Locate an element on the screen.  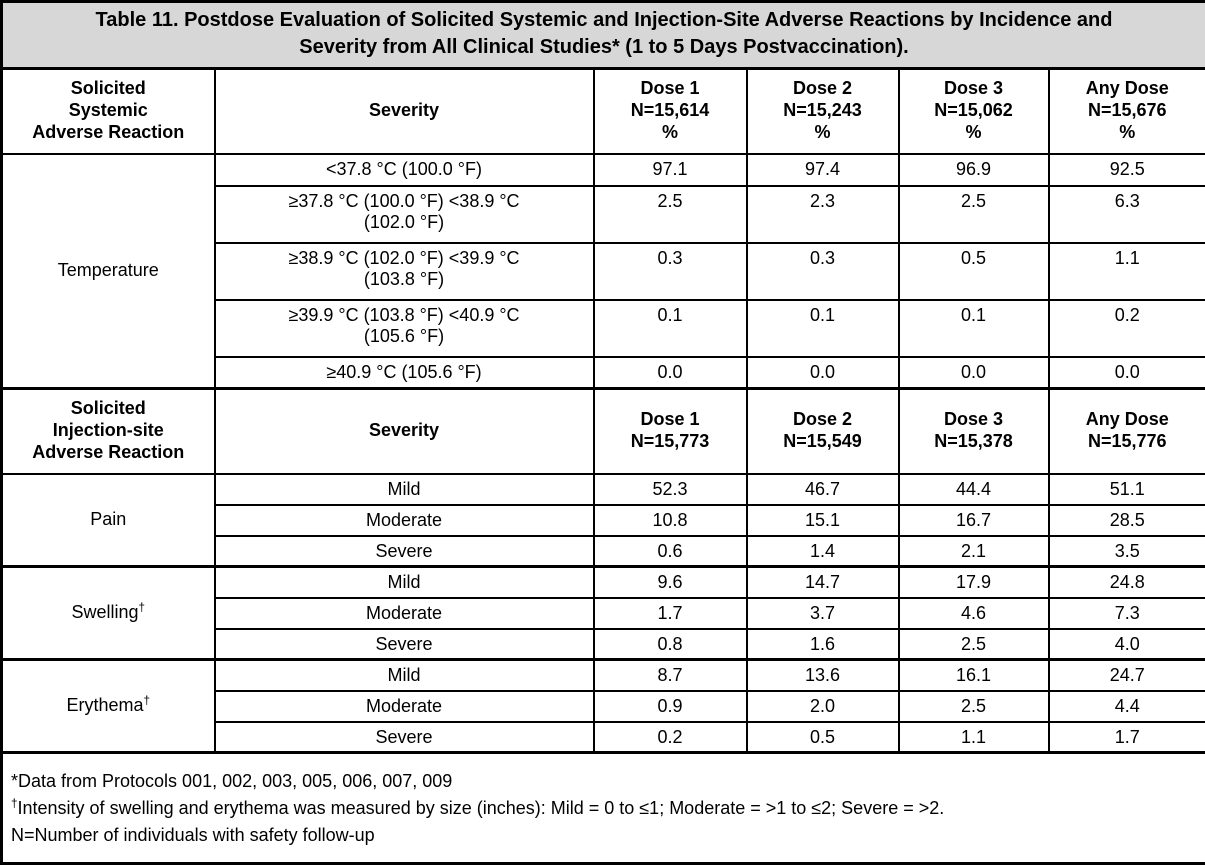
table-row: Moderate 0.9 2.0 2.5 4.4 is located at coordinates (603, 706).